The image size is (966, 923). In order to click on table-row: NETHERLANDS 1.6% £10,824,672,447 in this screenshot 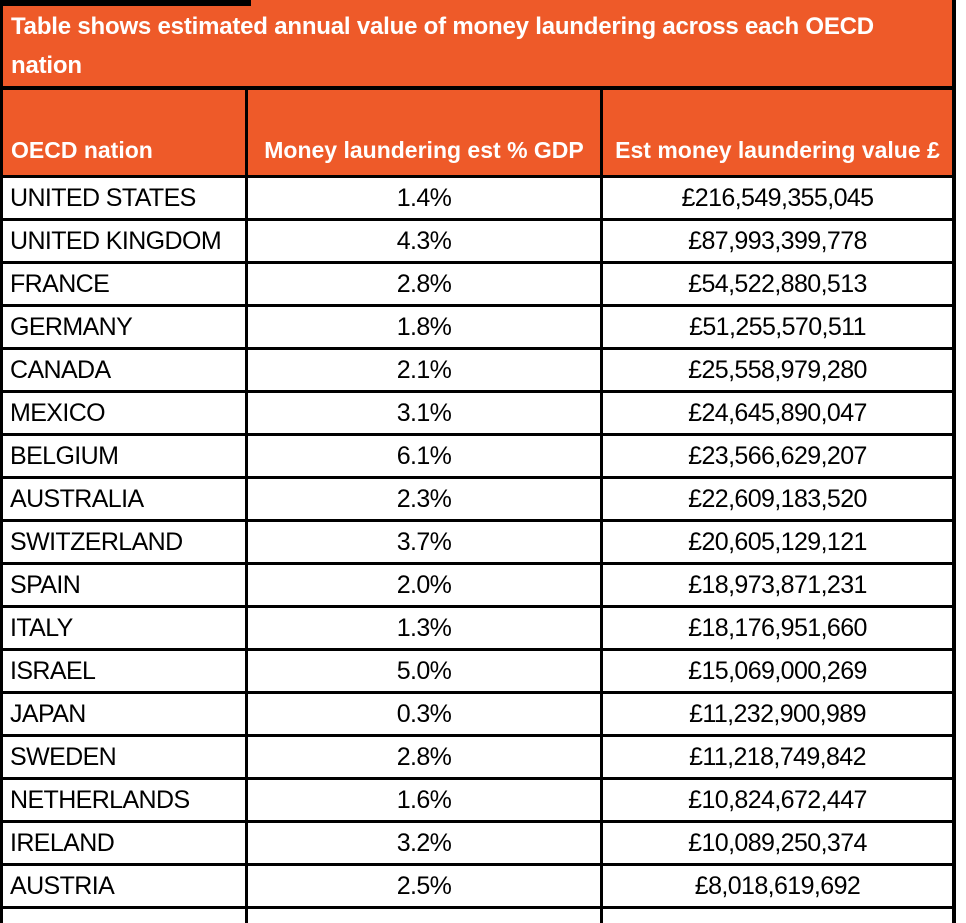, I will do `click(477, 801)`.